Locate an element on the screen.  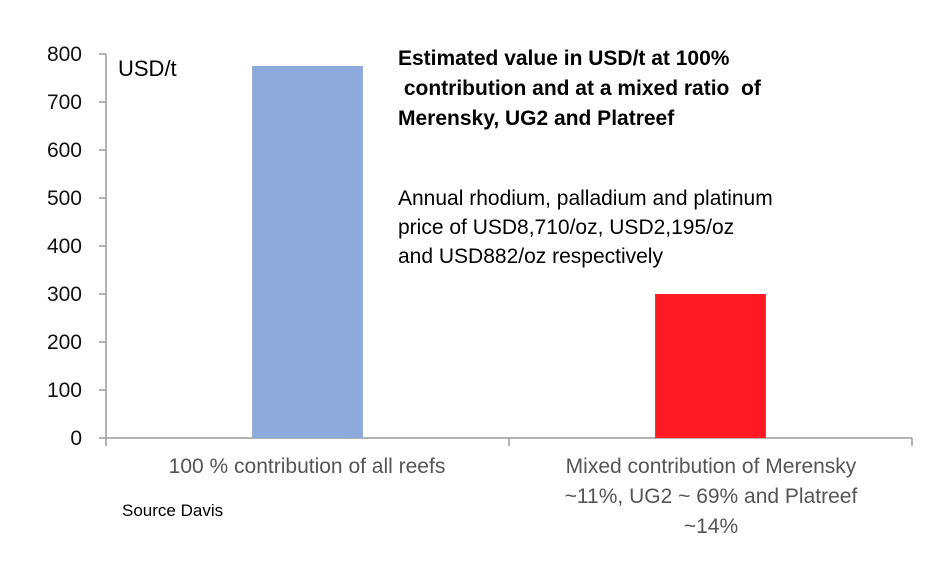
y-tick-label: 800 is located at coordinates (64, 54).